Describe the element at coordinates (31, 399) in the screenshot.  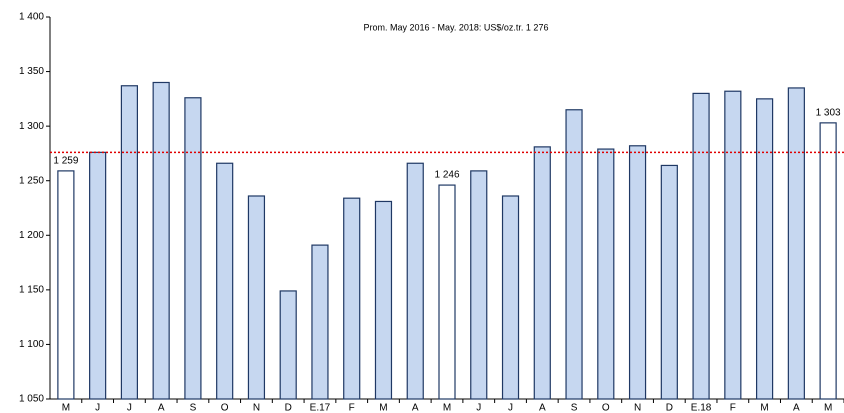
I see `y-tick-label: 1 050` at that location.